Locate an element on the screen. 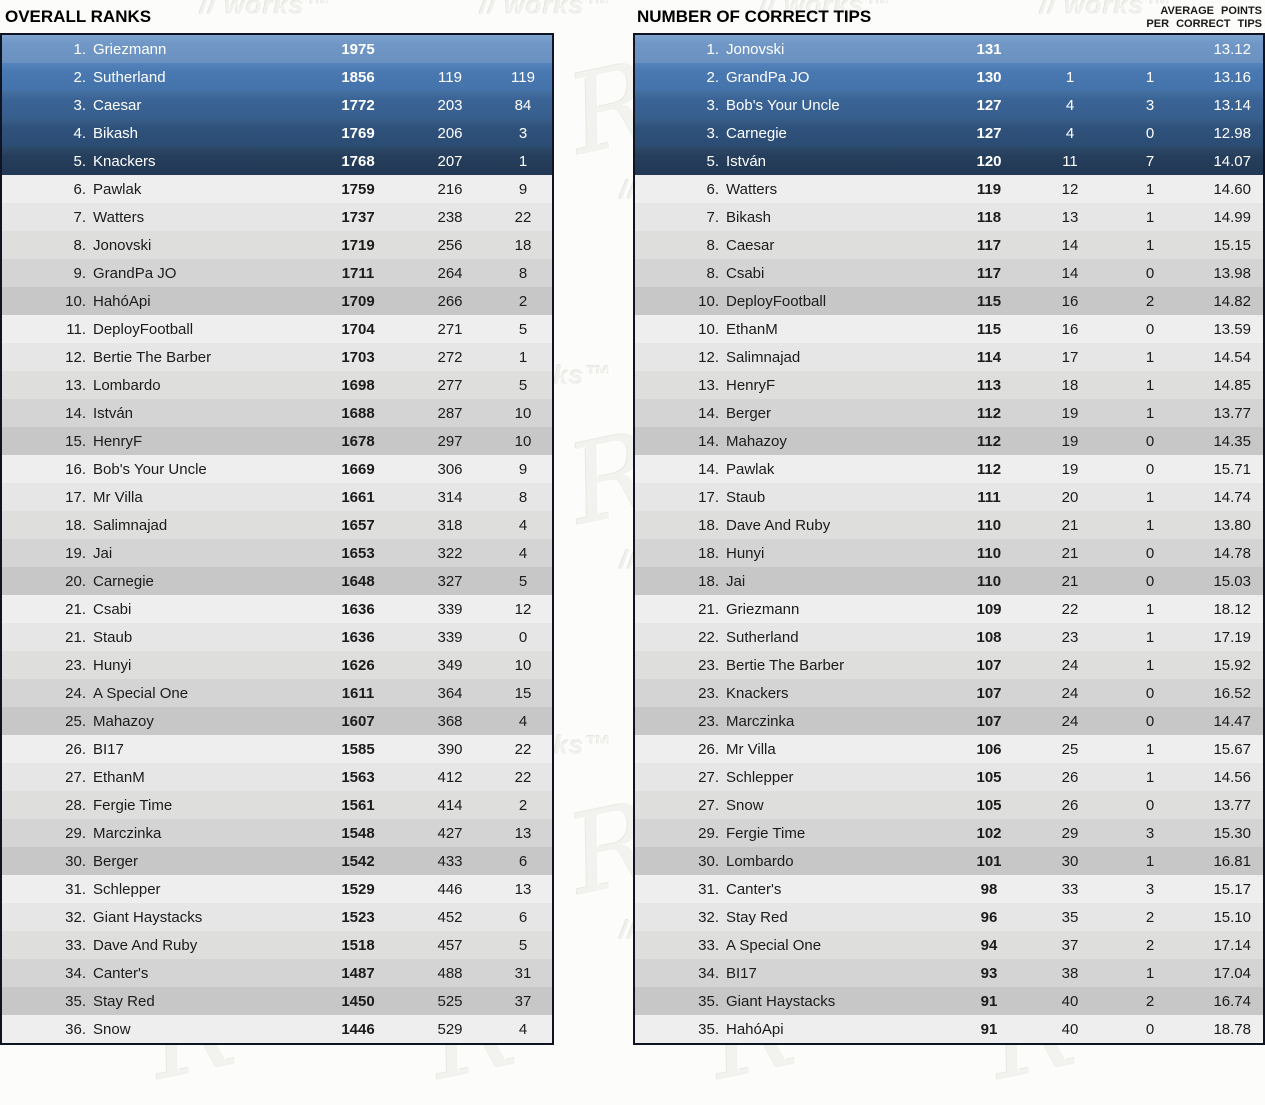 This screenshot has width=1265, height=1105. table-row: 35. HahóApi 91 40 0 18.78 is located at coordinates (949, 1029).